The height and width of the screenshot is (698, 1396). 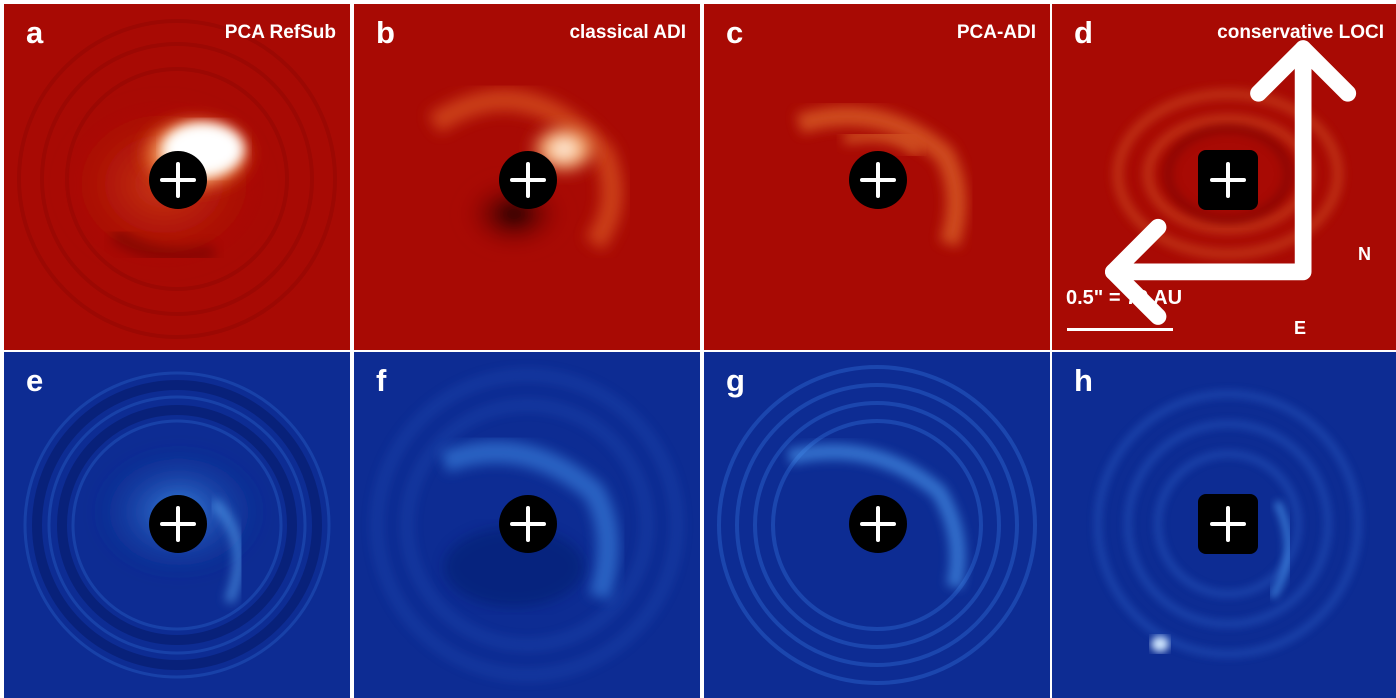 I want to click on panel-d: d conservative LOCI 0.5" = 70 AU N E, so click(x=1224, y=177).